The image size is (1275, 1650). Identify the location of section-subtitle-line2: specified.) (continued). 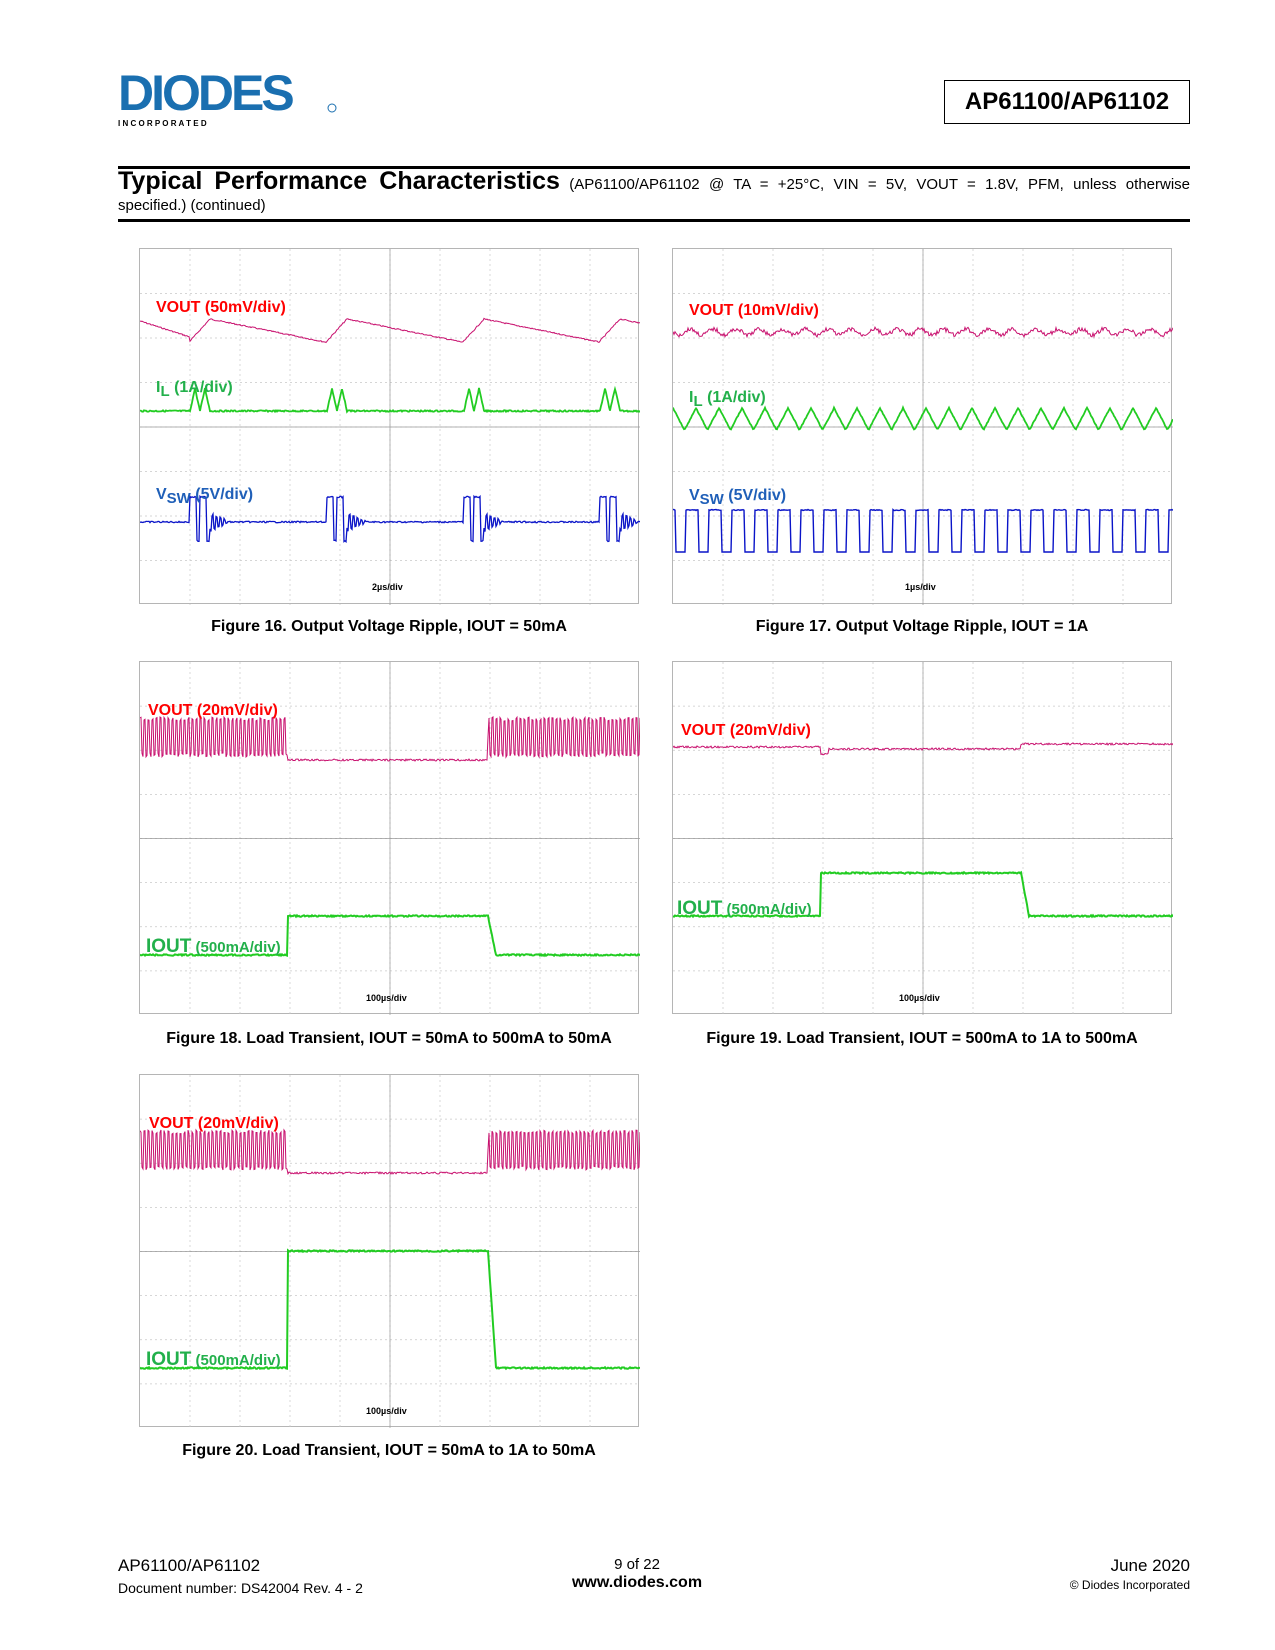
(192, 205).